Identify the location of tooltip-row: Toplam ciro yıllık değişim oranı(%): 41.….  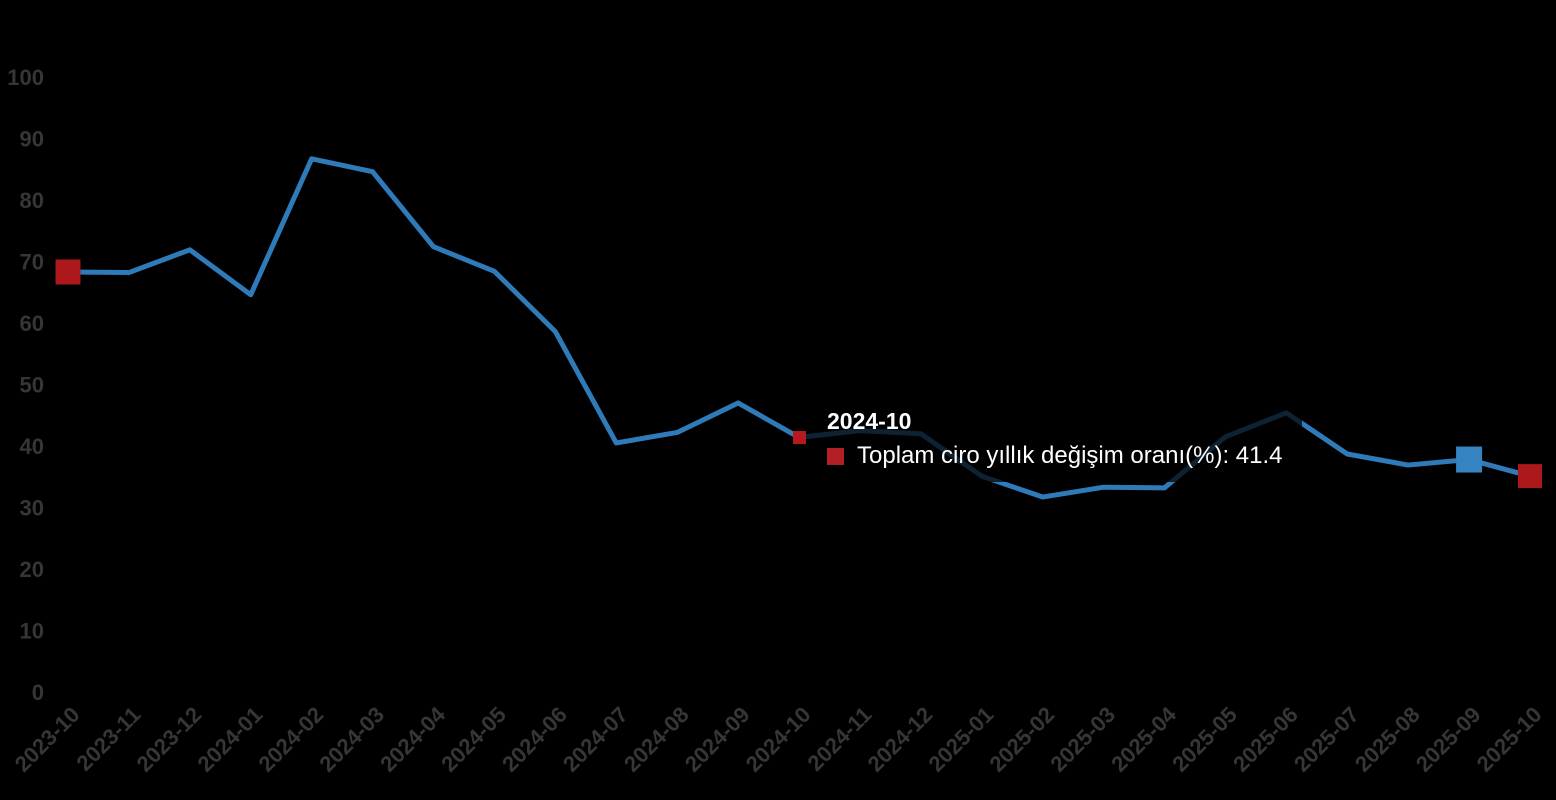
(1054, 456).